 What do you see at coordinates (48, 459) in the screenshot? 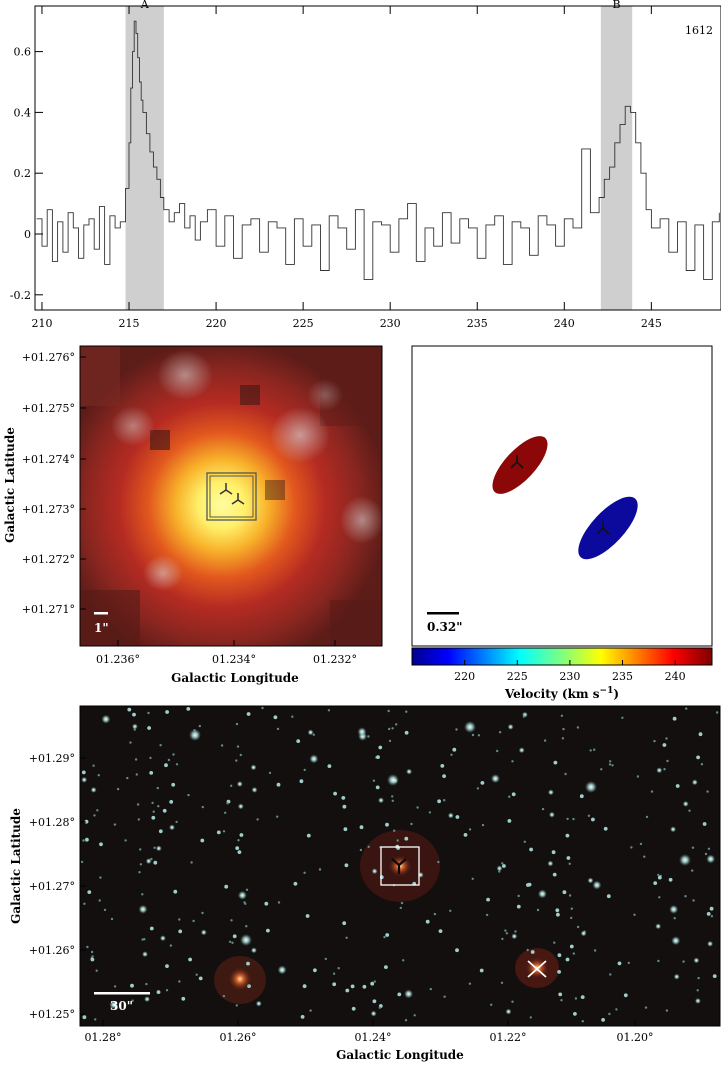
I see `left-image-y-tick-label: +01.274°` at bounding box center [48, 459].